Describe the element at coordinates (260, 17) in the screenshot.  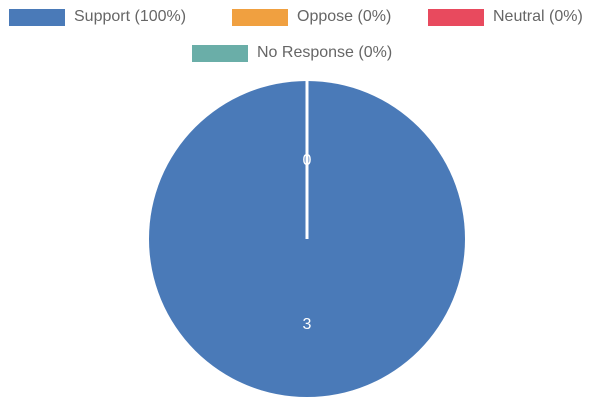
I see `legend-swatch-oppose` at that location.